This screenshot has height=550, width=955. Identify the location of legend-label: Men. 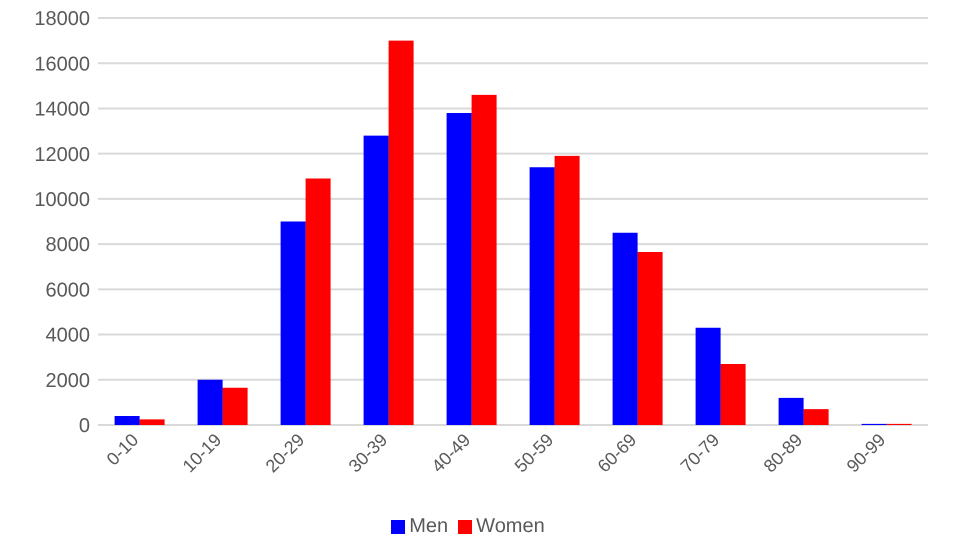
(428, 526).